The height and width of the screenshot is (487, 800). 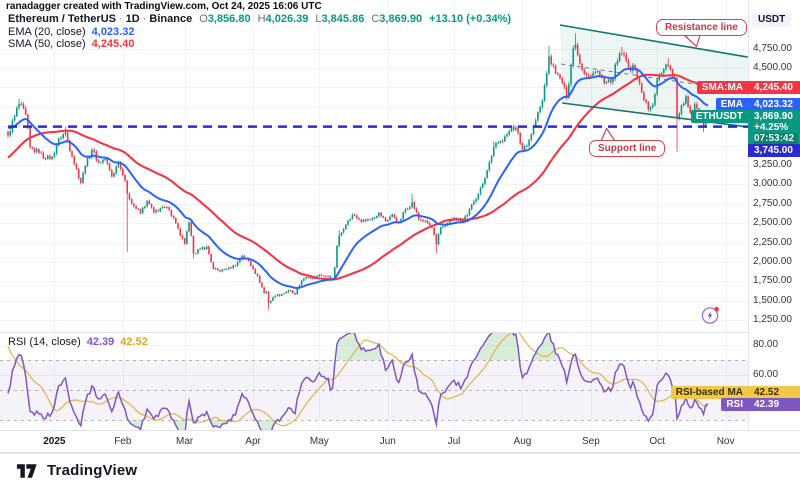 What do you see at coordinates (253, 441) in the screenshot?
I see `time-tick-label: Apr` at bounding box center [253, 441].